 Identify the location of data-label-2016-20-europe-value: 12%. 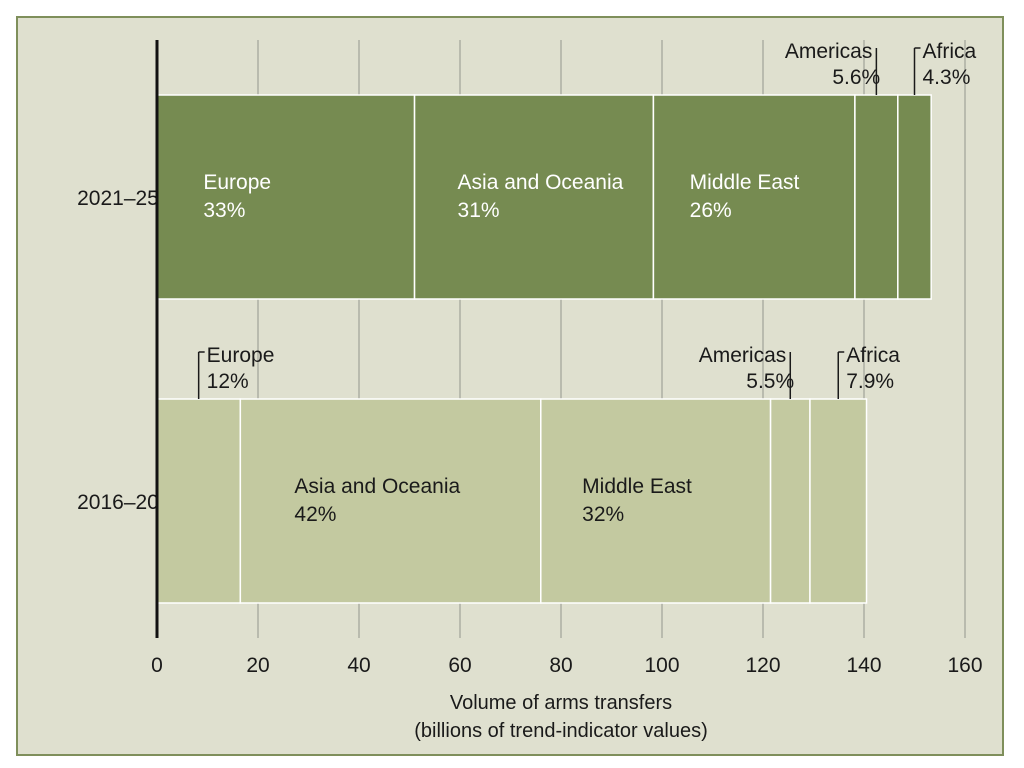
(228, 381).